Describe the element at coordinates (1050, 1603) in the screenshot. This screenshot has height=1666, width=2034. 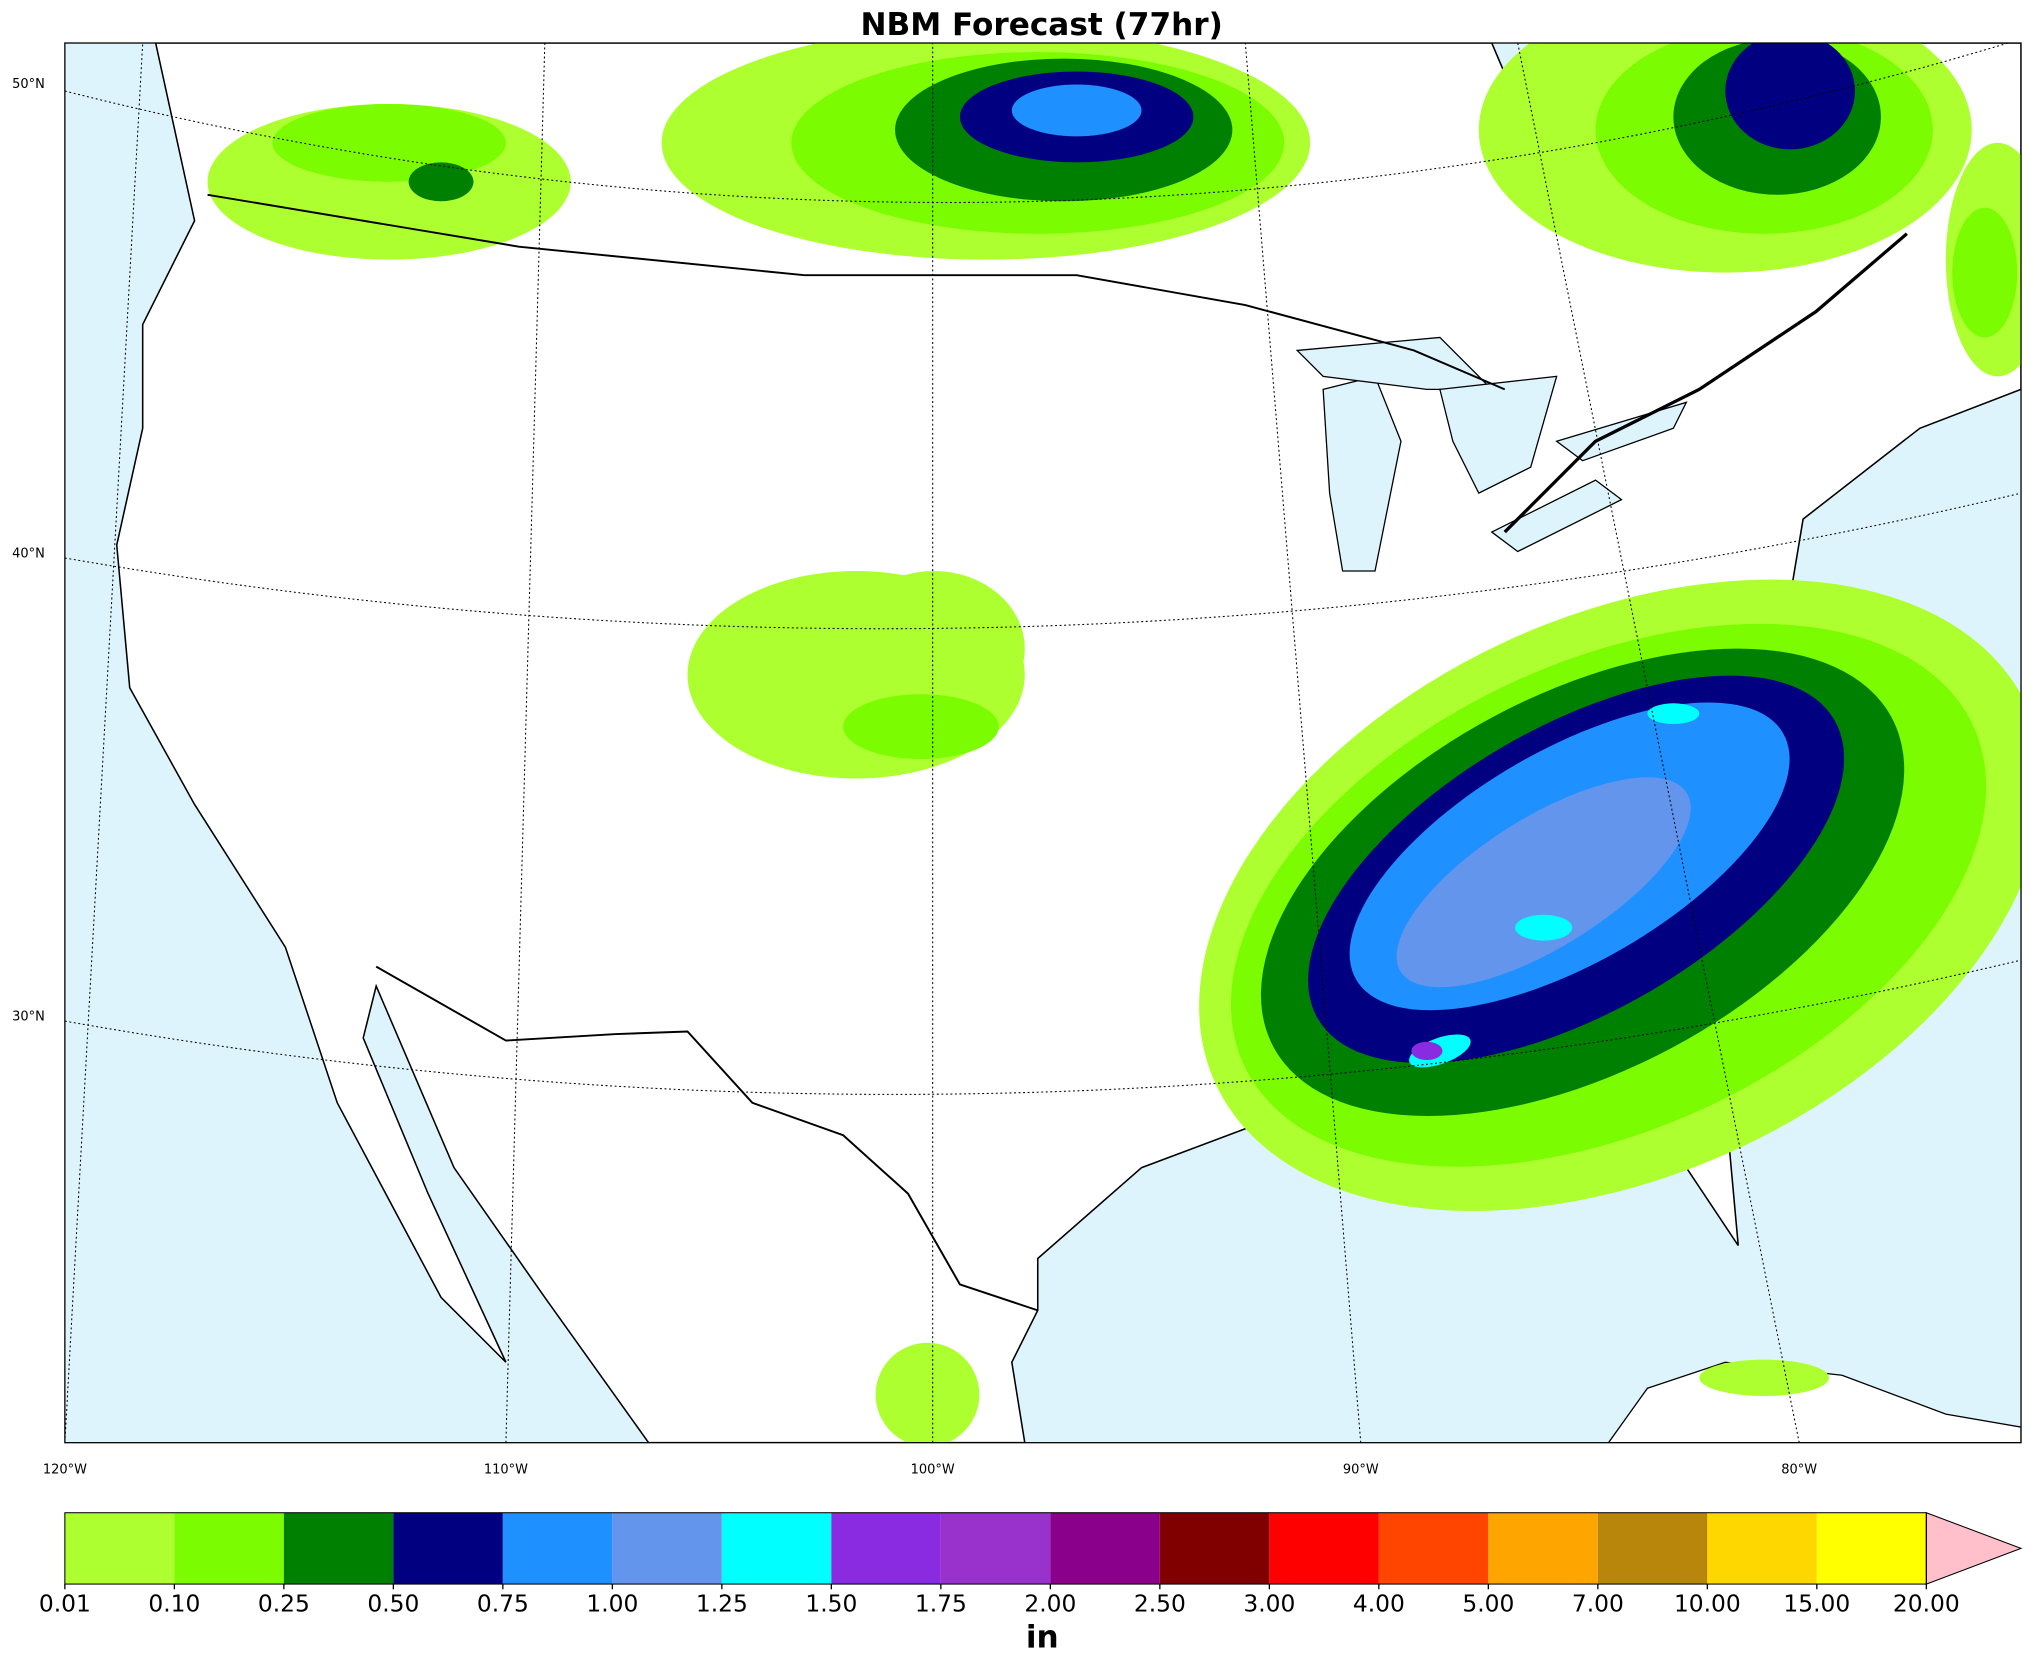
I see `colorbar-tick-label: 2.00` at that location.